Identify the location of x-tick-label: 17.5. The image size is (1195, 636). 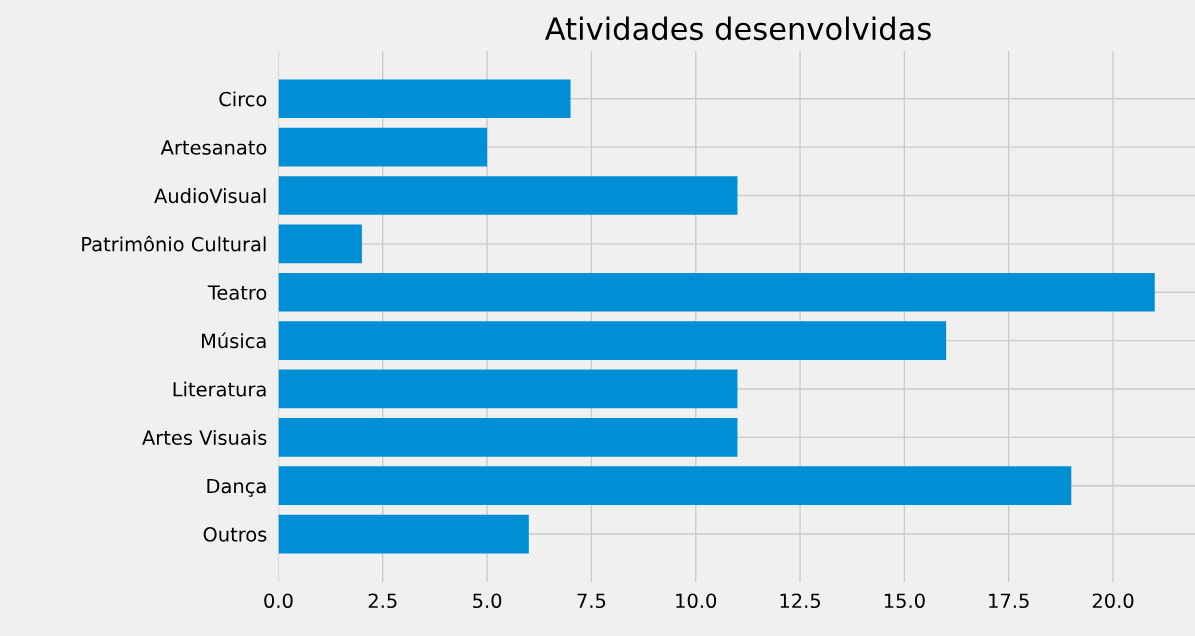
(1009, 601).